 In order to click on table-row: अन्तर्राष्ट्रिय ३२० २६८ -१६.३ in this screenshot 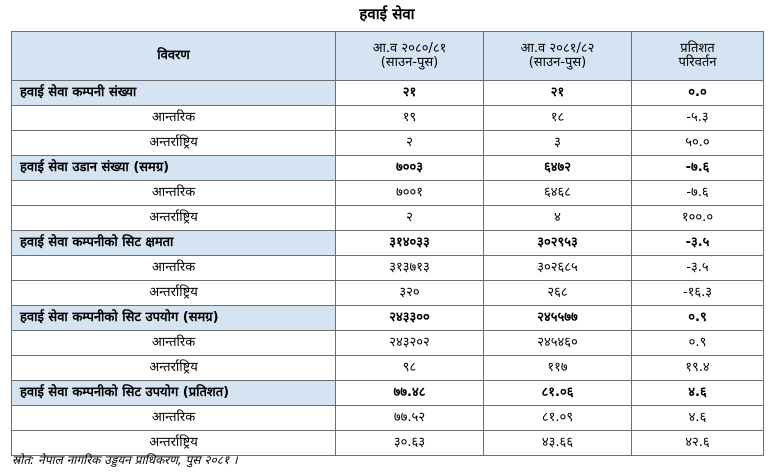, I will do `click(387, 293)`.